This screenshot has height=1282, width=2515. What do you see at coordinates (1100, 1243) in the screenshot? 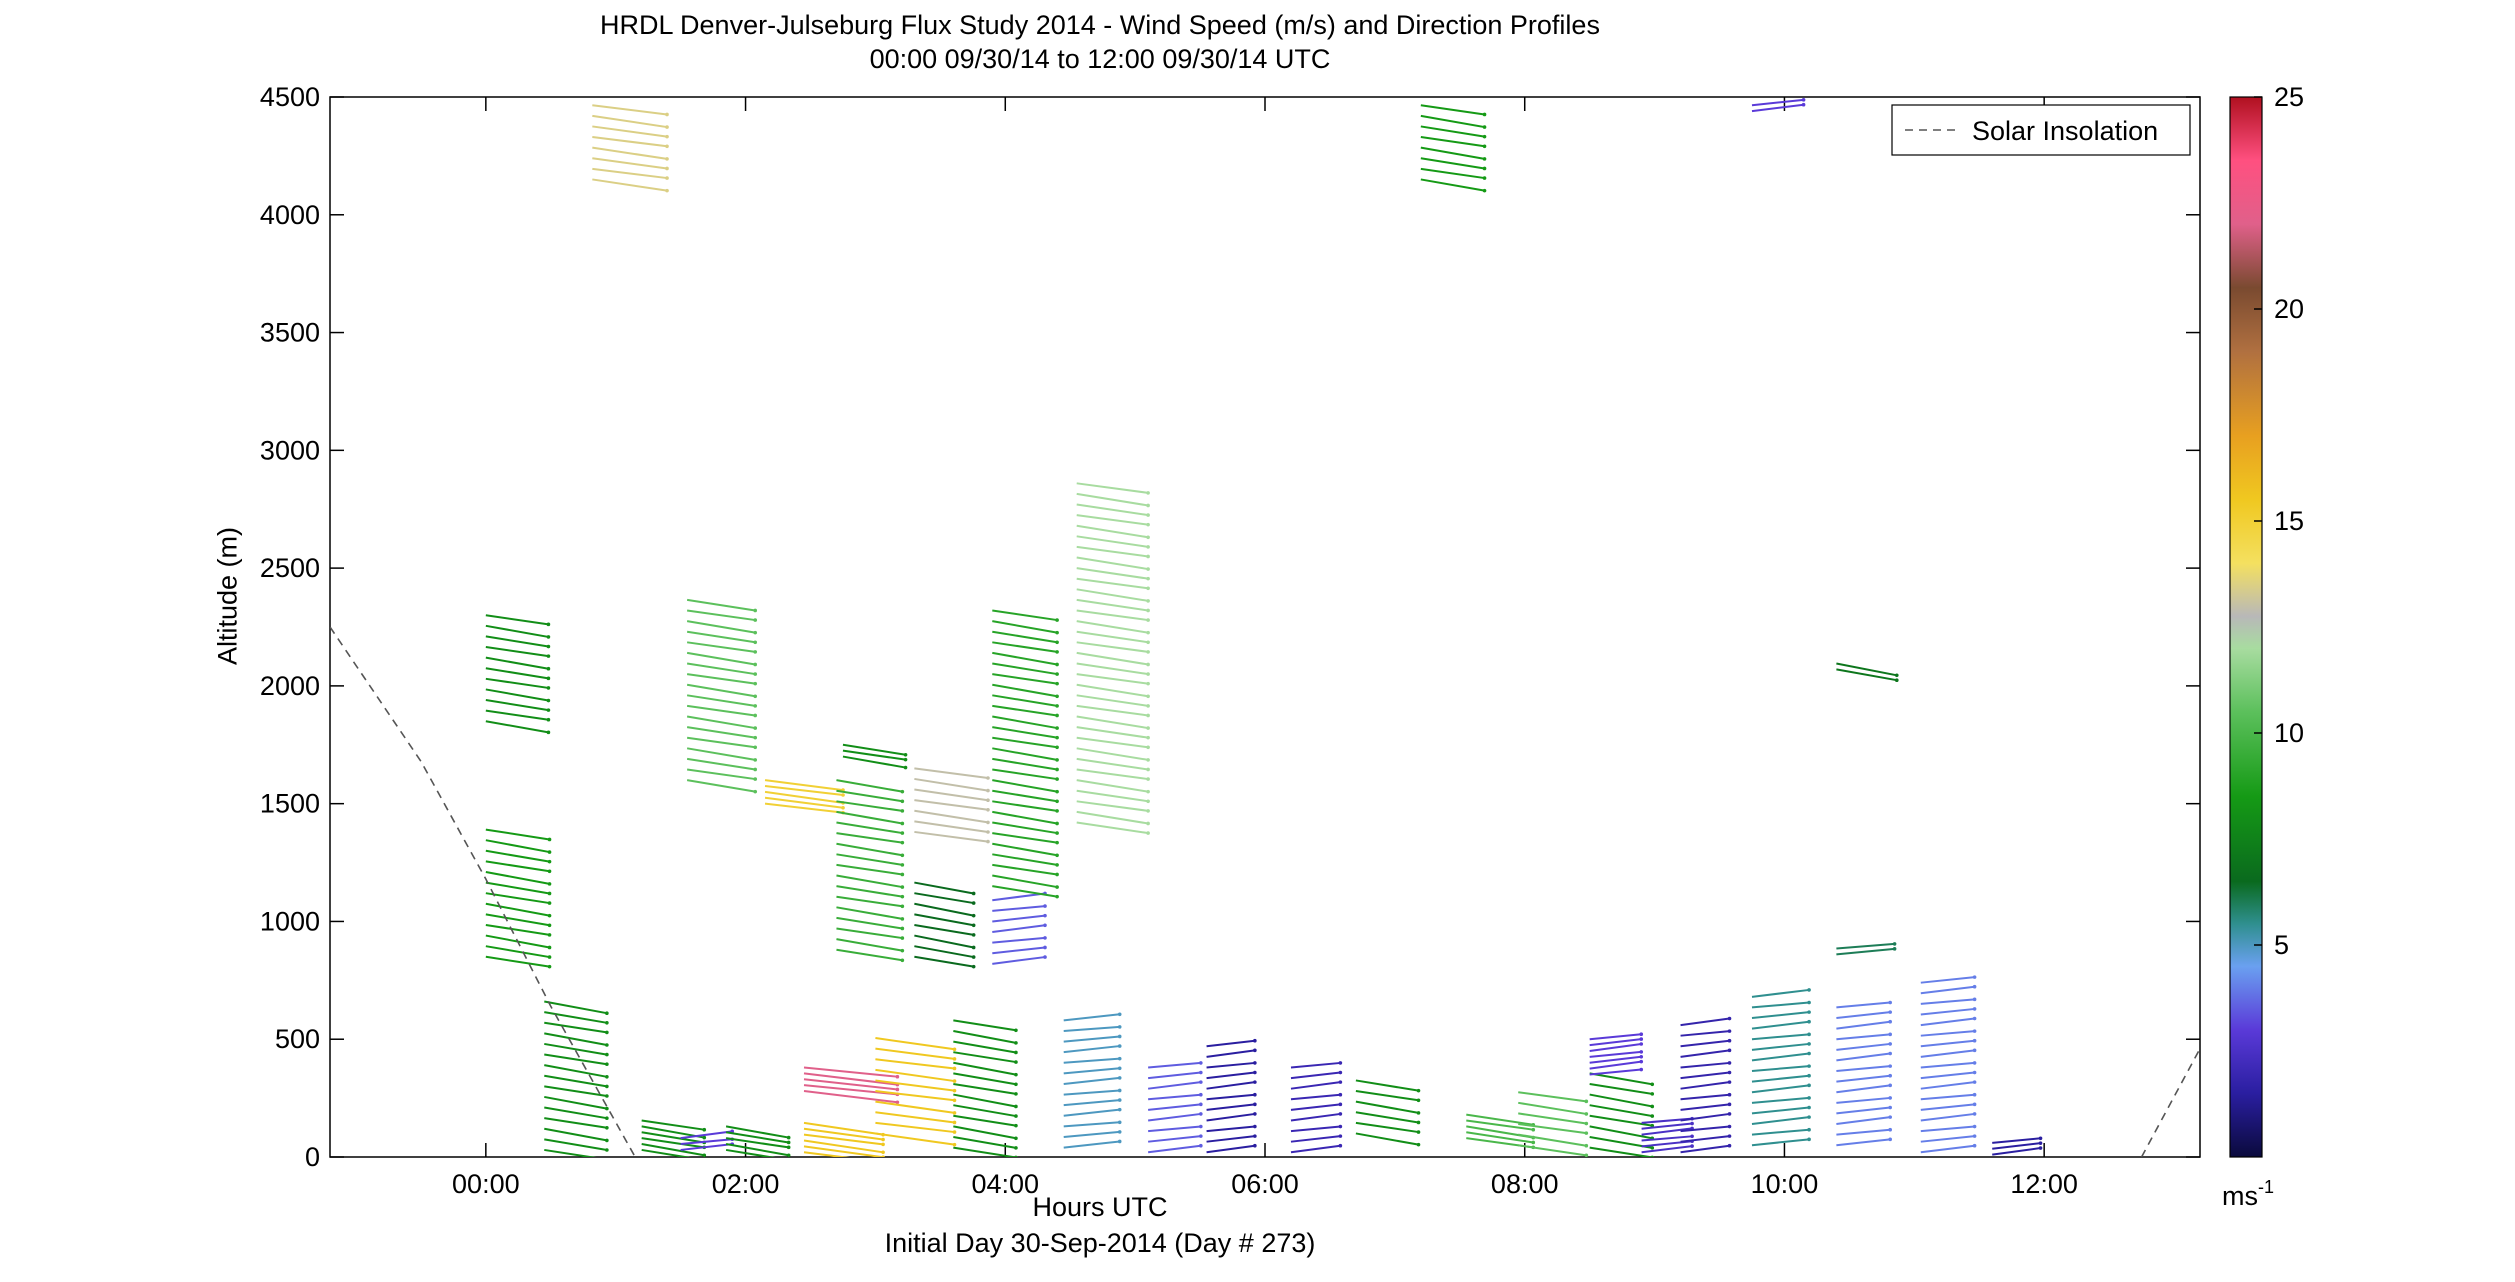
I see `chart-footer: Initial Day 30-Sep-2014 (Day # 273)` at bounding box center [1100, 1243].